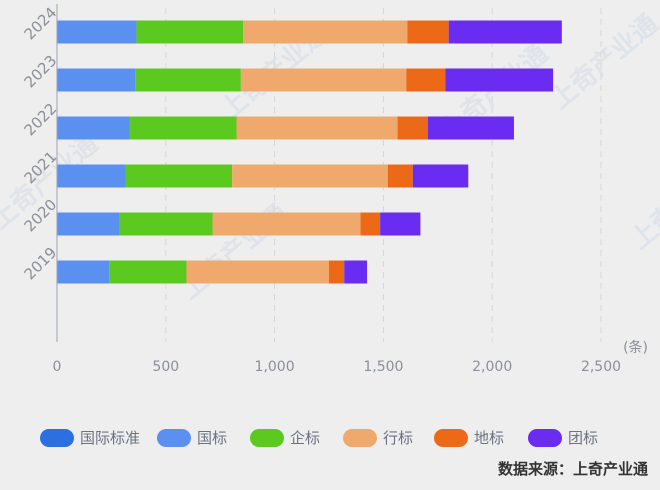  What do you see at coordinates (165, 367) in the screenshot?
I see `x-tick-label: 500` at bounding box center [165, 367].